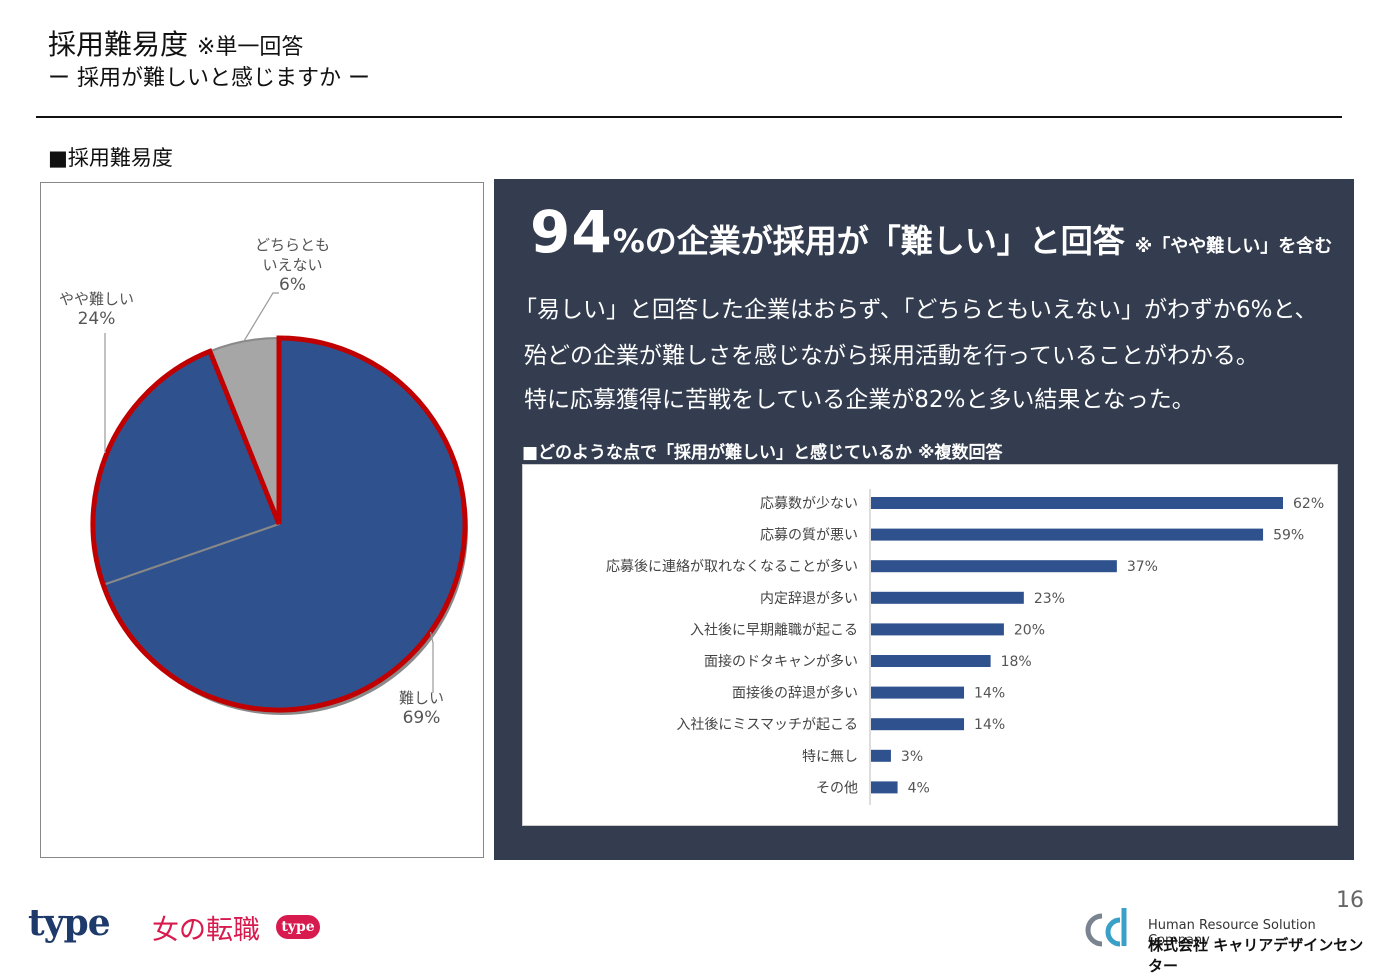 Image resolution: width=1378 pixels, height=976 pixels. Describe the element at coordinates (431, 662) in the screenshot. I see `pie-leader-difficult` at that location.